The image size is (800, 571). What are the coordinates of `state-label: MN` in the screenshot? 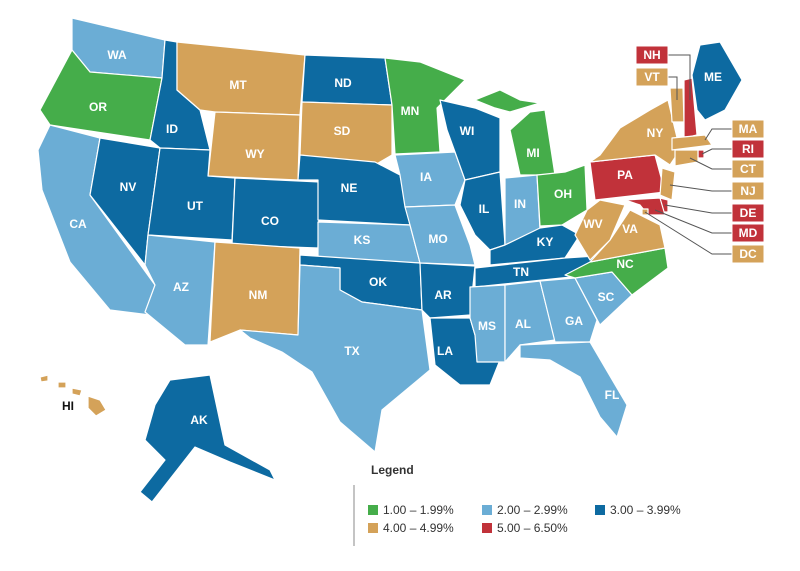 It's located at (410, 111).